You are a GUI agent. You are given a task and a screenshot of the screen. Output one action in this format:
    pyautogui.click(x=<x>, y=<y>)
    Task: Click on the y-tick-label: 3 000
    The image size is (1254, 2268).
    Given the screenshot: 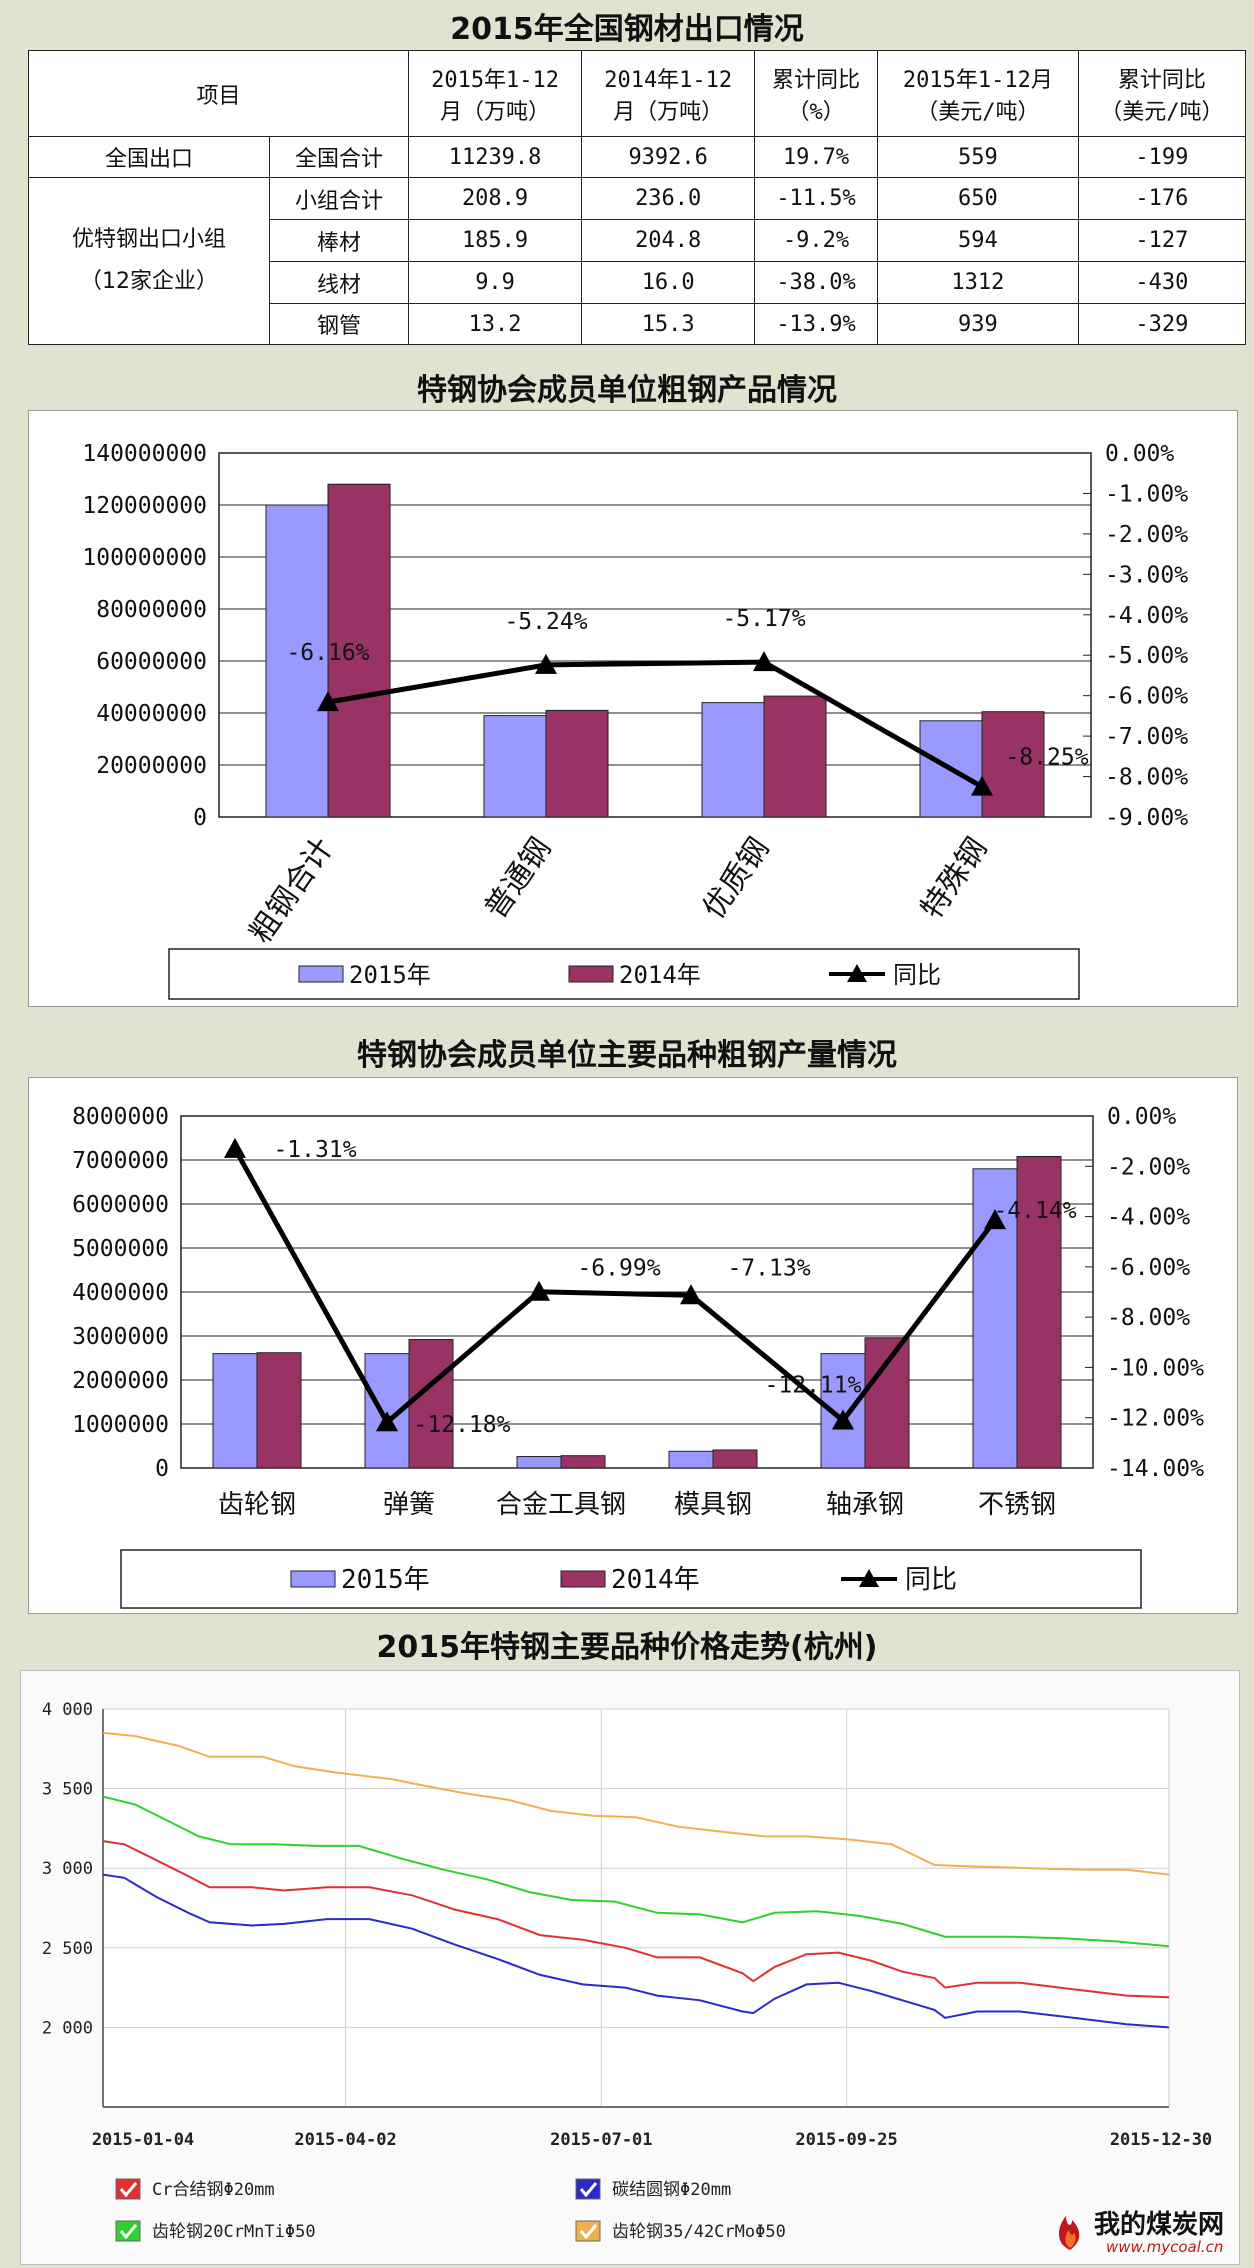 What is the action you would take?
    pyautogui.click(x=67, y=1869)
    